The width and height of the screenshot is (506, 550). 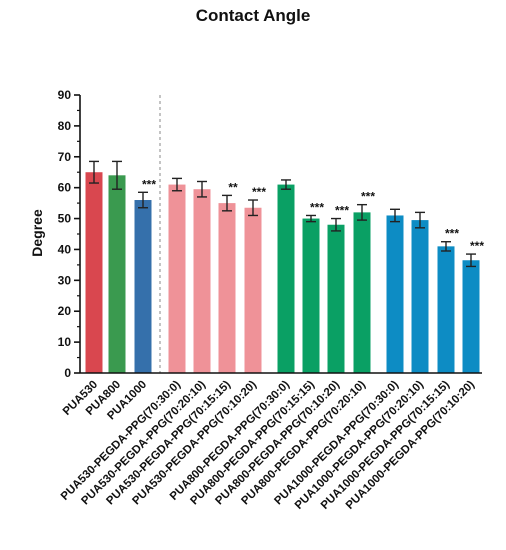 What do you see at coordinates (67, 373) in the screenshot?
I see `y-tick-label-0: 0` at bounding box center [67, 373].